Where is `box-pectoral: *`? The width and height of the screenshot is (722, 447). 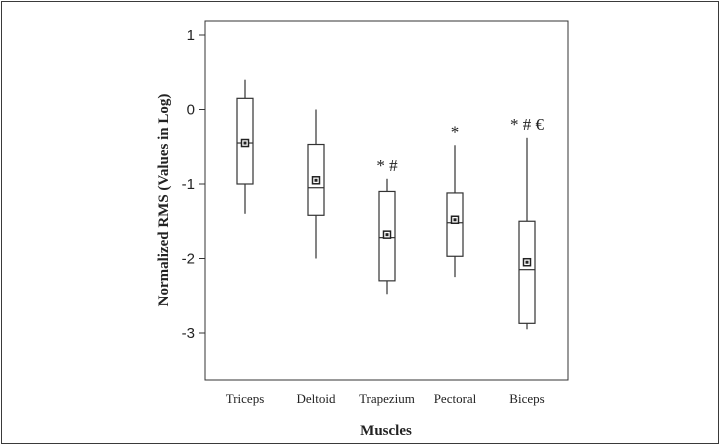 box-pectoral: * is located at coordinates (455, 200).